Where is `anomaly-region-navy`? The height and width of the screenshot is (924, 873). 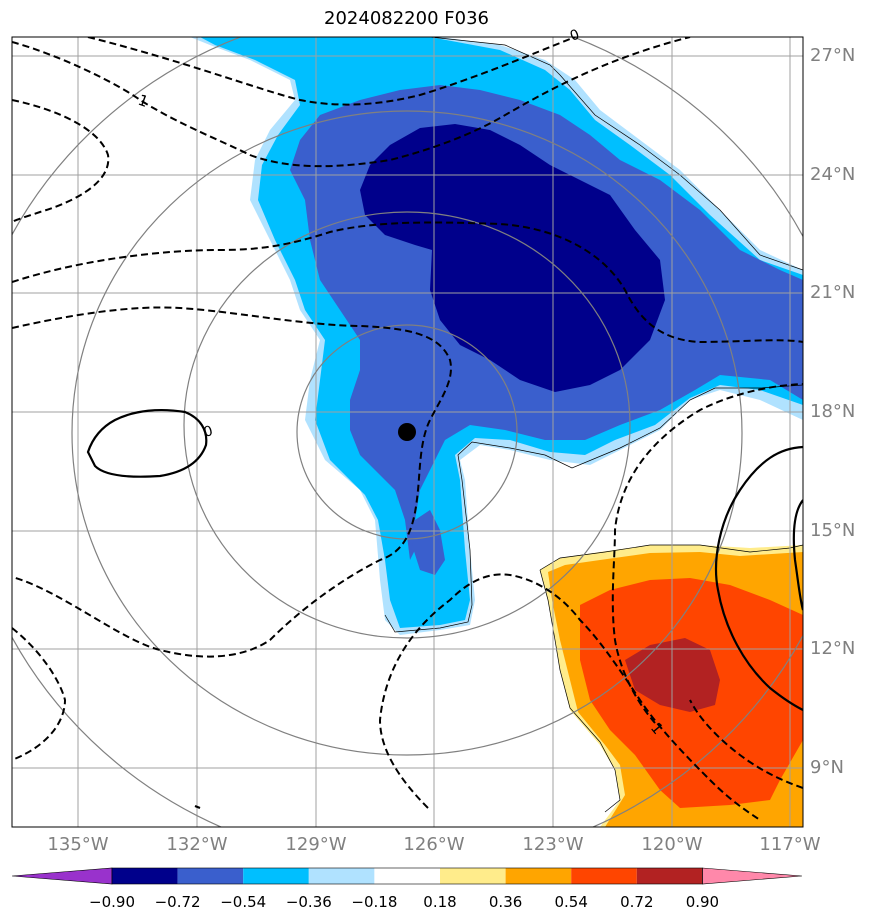 anomaly-region-navy is located at coordinates (512, 258).